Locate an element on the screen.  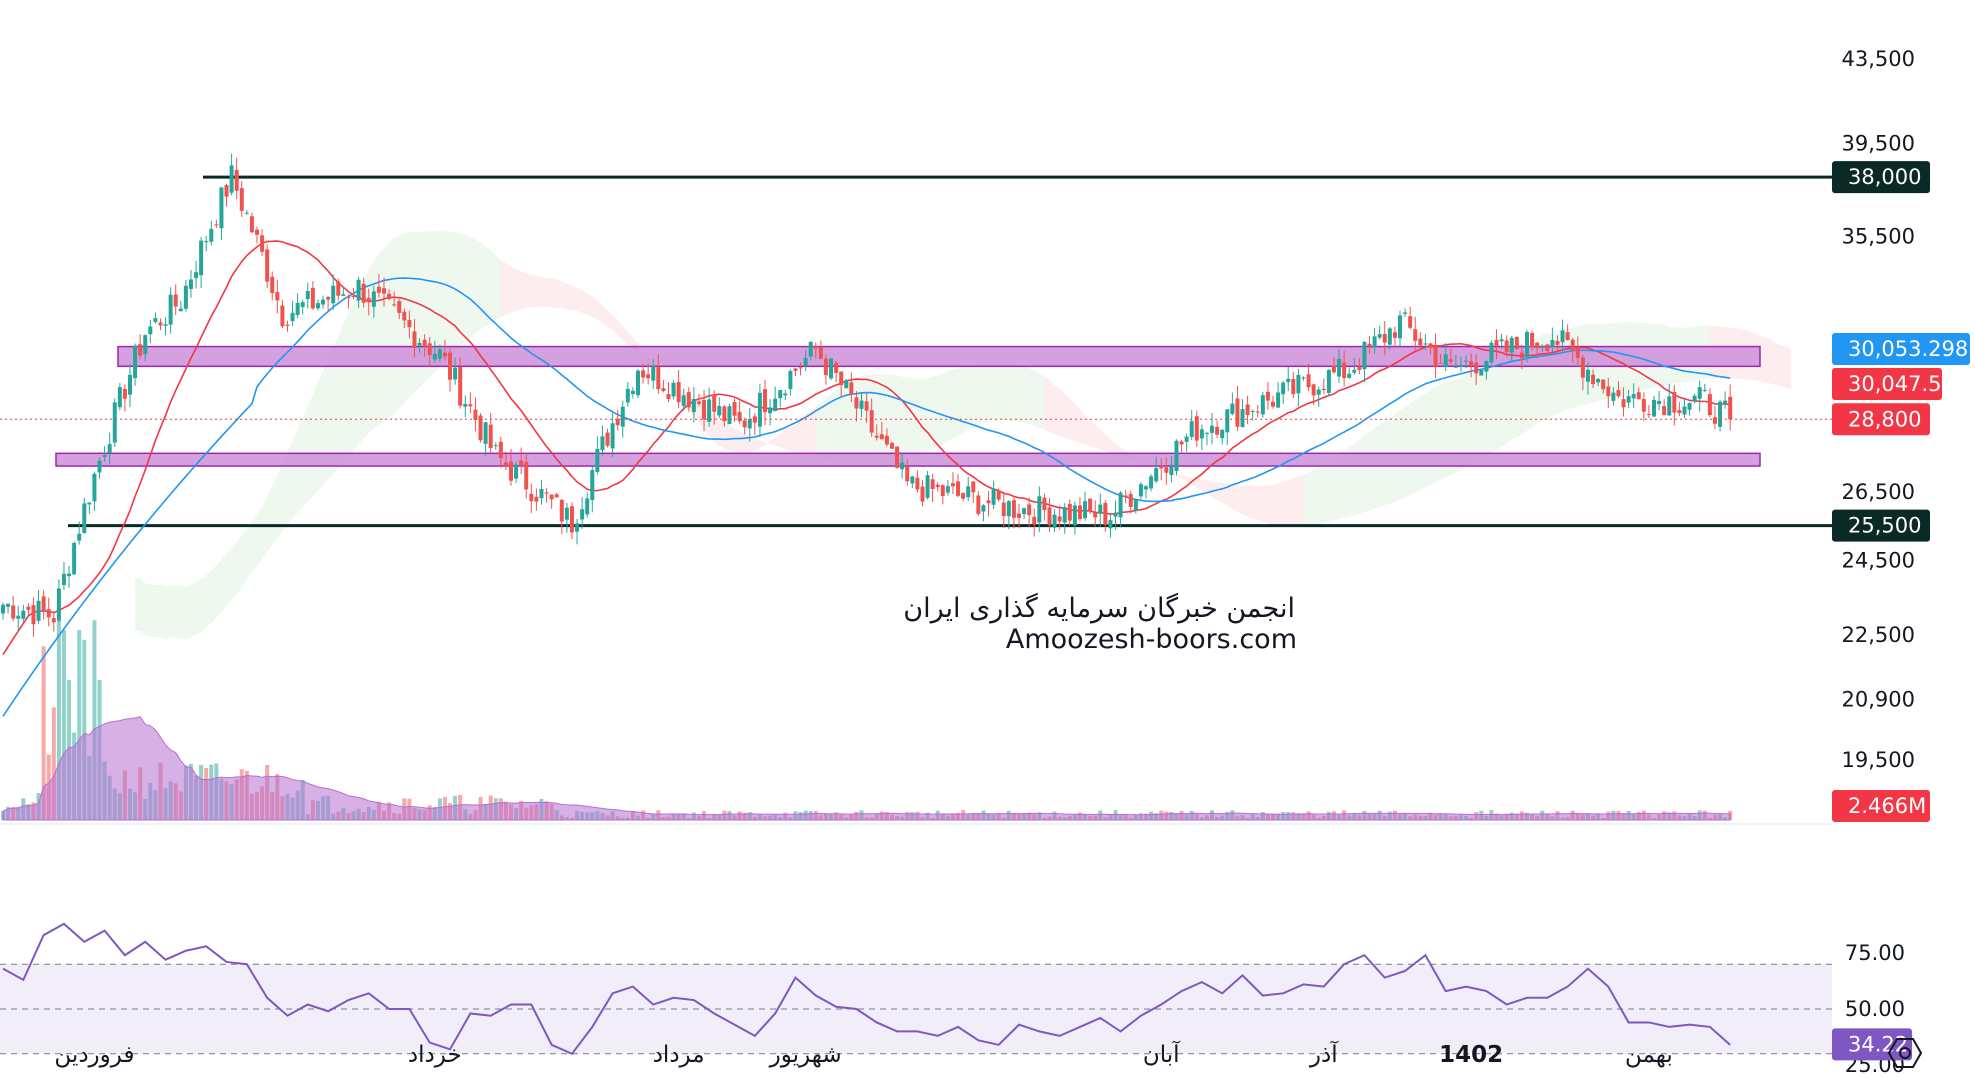
time-axis: فروردین خرداد مرداد شهریور آبان آذر 1402 بهمن is located at coordinates (863, 1054).